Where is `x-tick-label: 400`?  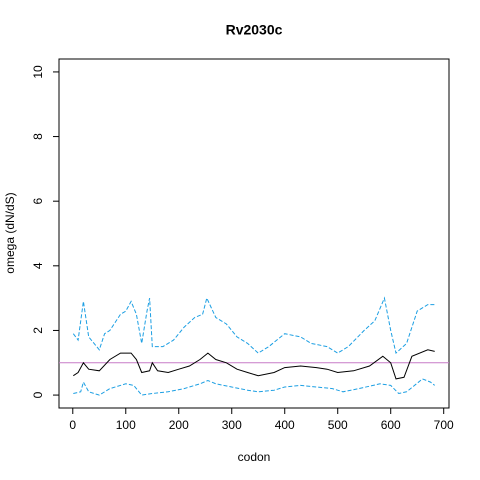 x-tick-label: 400 is located at coordinates (285, 425).